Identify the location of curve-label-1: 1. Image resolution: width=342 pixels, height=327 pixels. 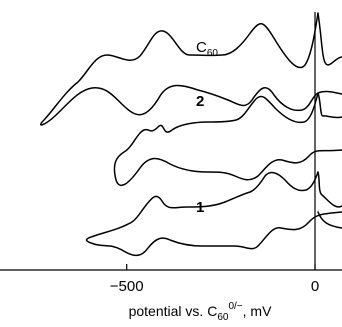
(200, 207).